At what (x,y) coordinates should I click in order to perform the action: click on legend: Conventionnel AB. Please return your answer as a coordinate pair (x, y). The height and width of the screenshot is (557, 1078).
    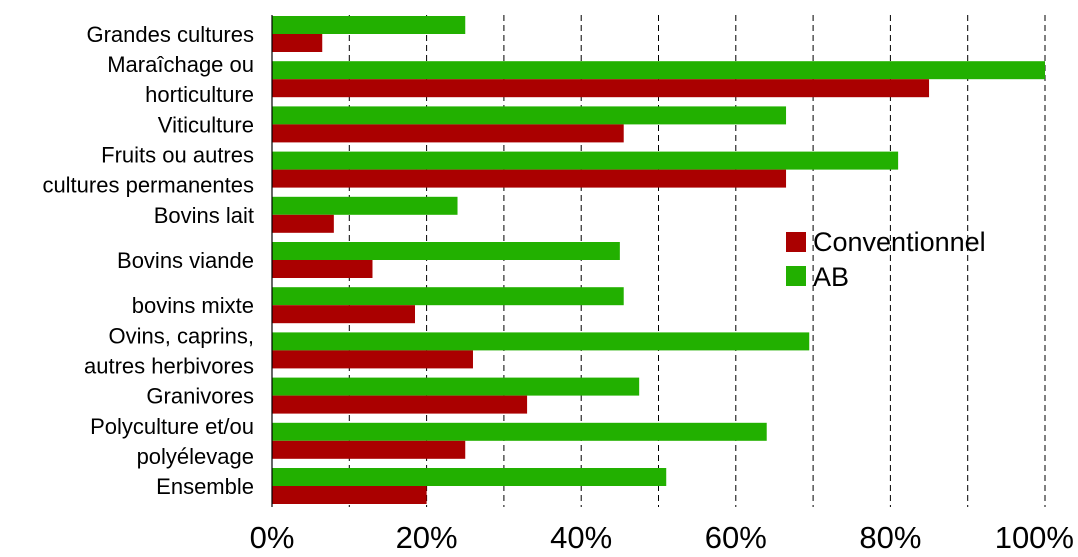
    Looking at the image, I should click on (886, 259).